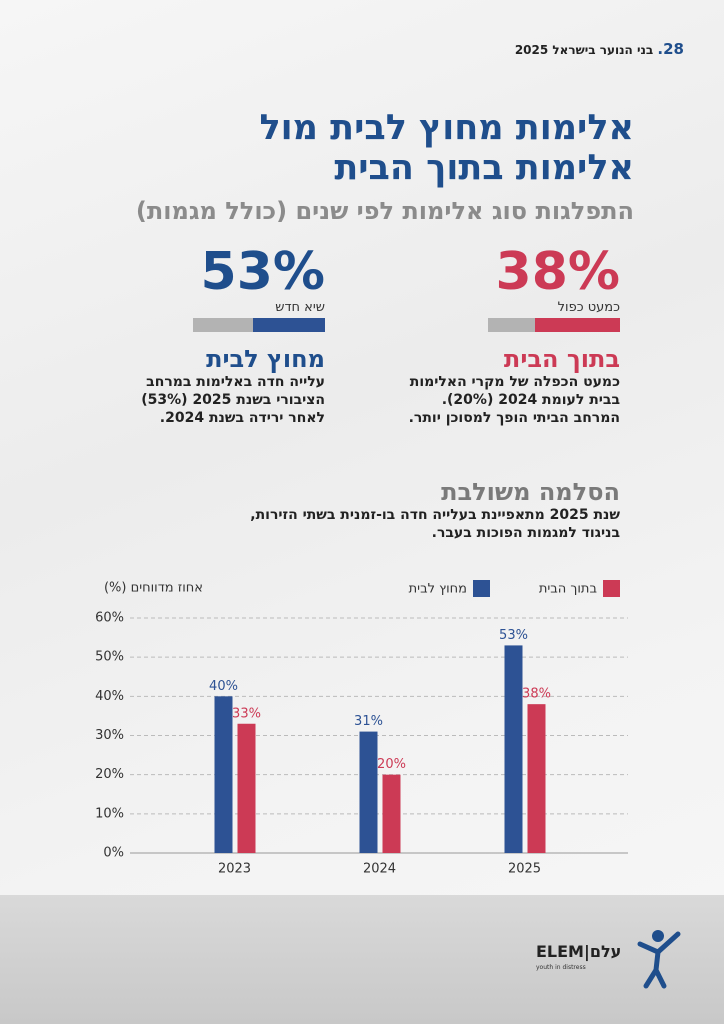 Image resolution: width=724 pixels, height=1024 pixels. What do you see at coordinates (514, 418) in the screenshot?
I see `stat-line: המרחב הביתי הופך למסוכן יותר.` at bounding box center [514, 418].